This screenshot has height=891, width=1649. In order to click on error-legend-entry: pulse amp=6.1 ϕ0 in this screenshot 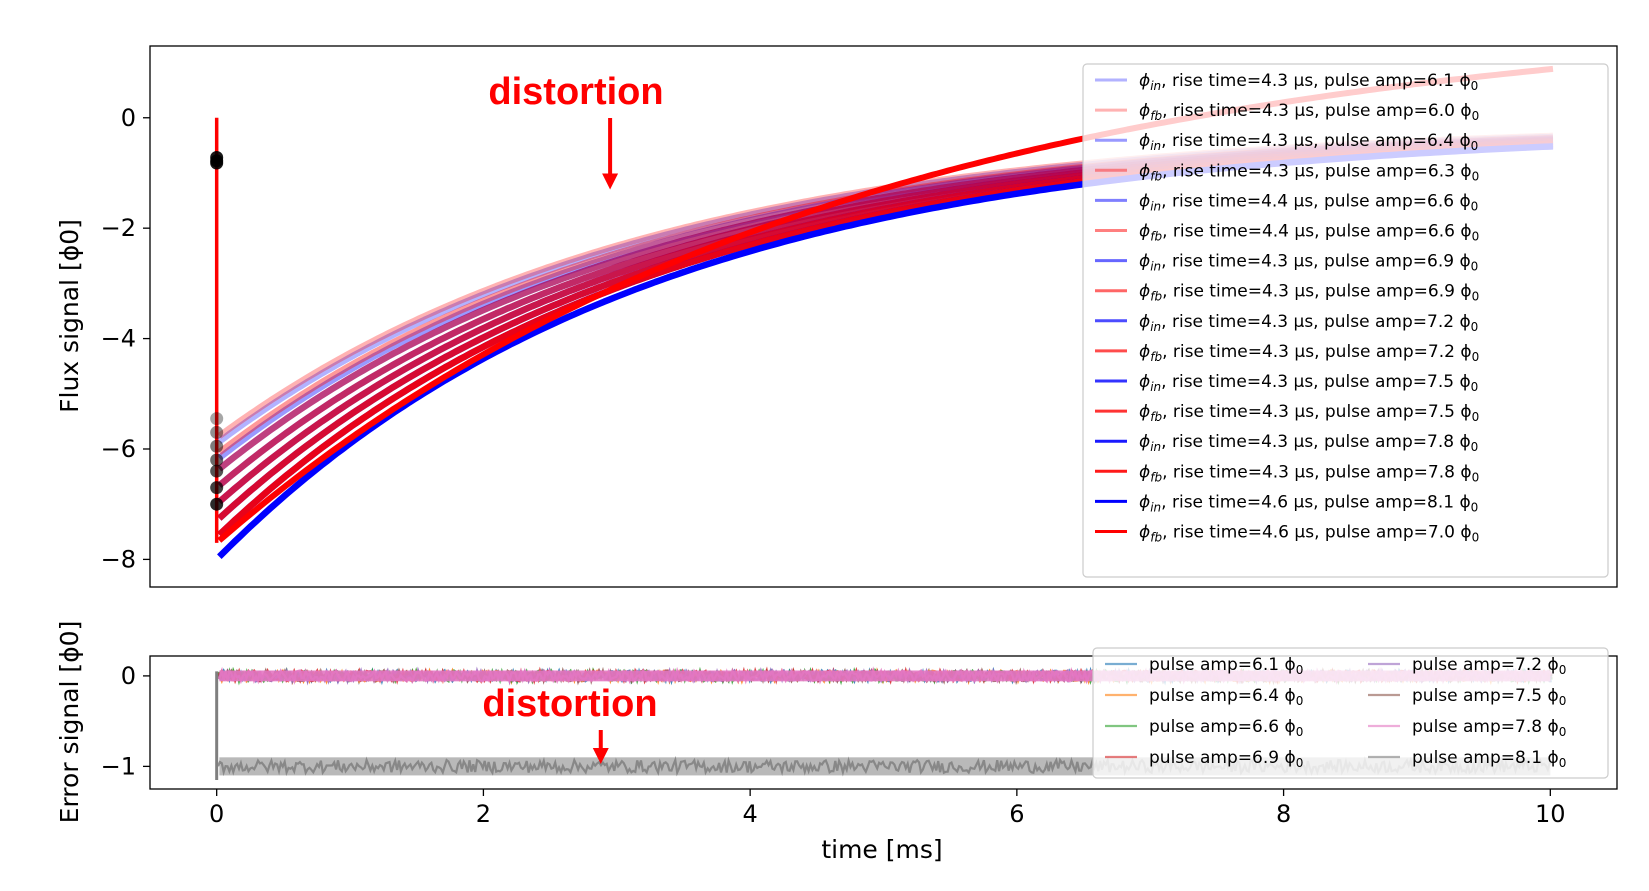, I will do `click(1226, 666)`.